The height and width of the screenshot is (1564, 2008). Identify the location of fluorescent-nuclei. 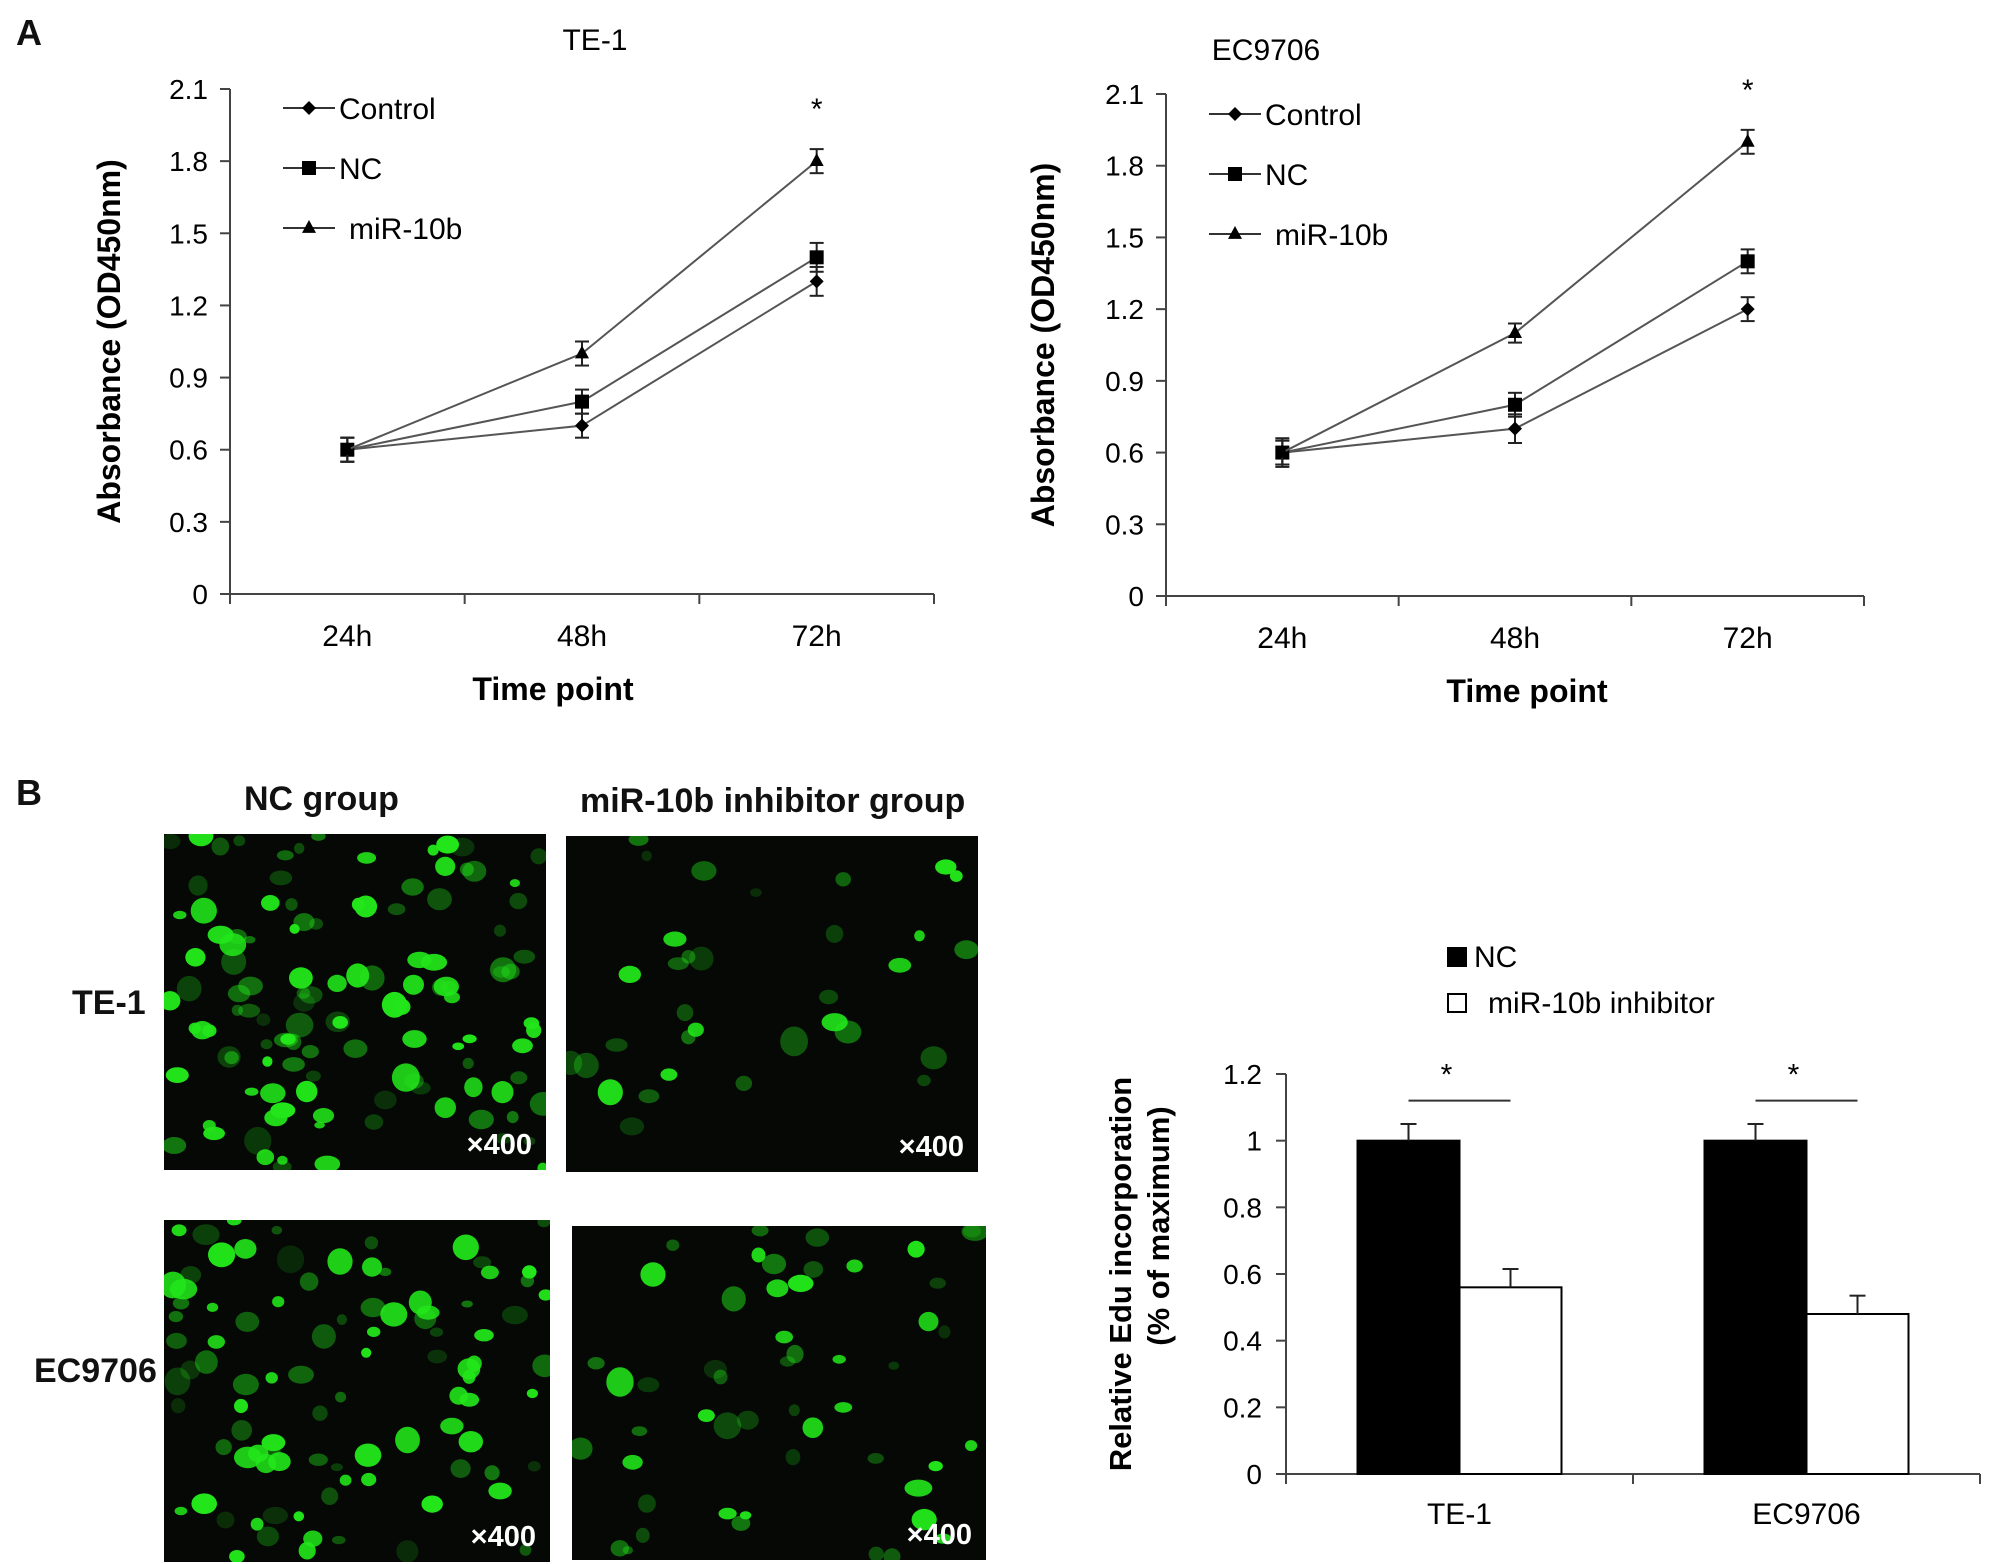
(779, 1393).